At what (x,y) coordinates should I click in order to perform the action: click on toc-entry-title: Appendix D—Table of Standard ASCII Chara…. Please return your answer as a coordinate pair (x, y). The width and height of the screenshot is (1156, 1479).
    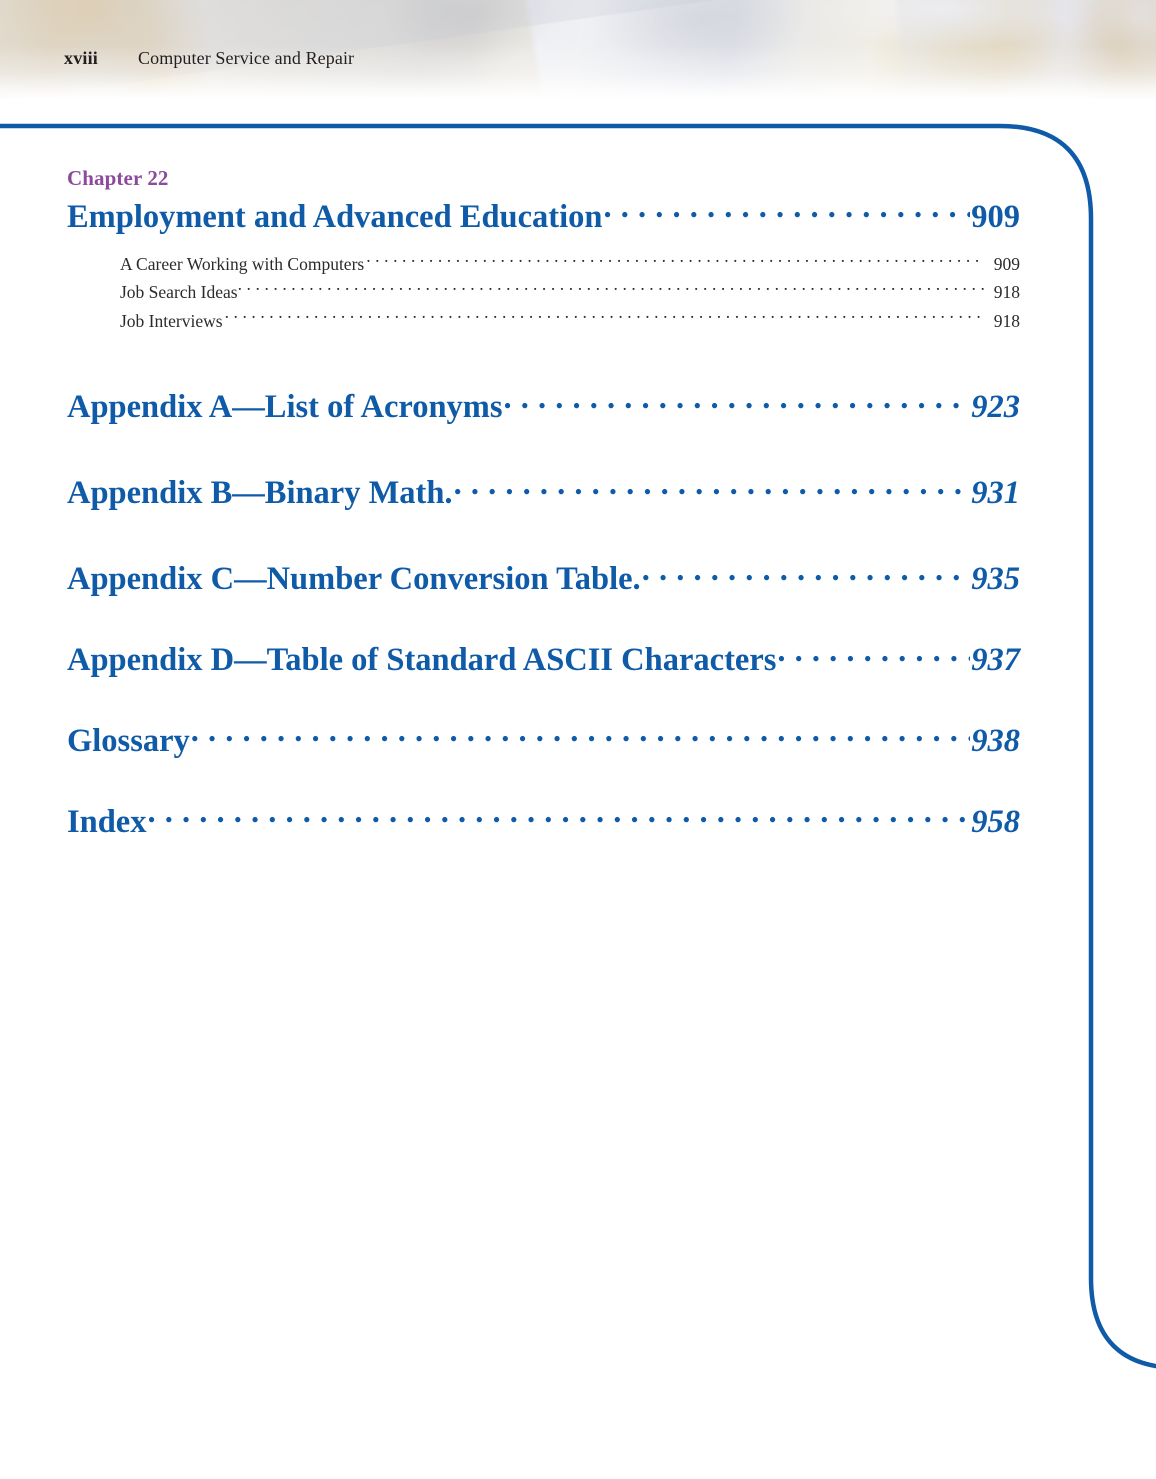
    Looking at the image, I should click on (422, 659).